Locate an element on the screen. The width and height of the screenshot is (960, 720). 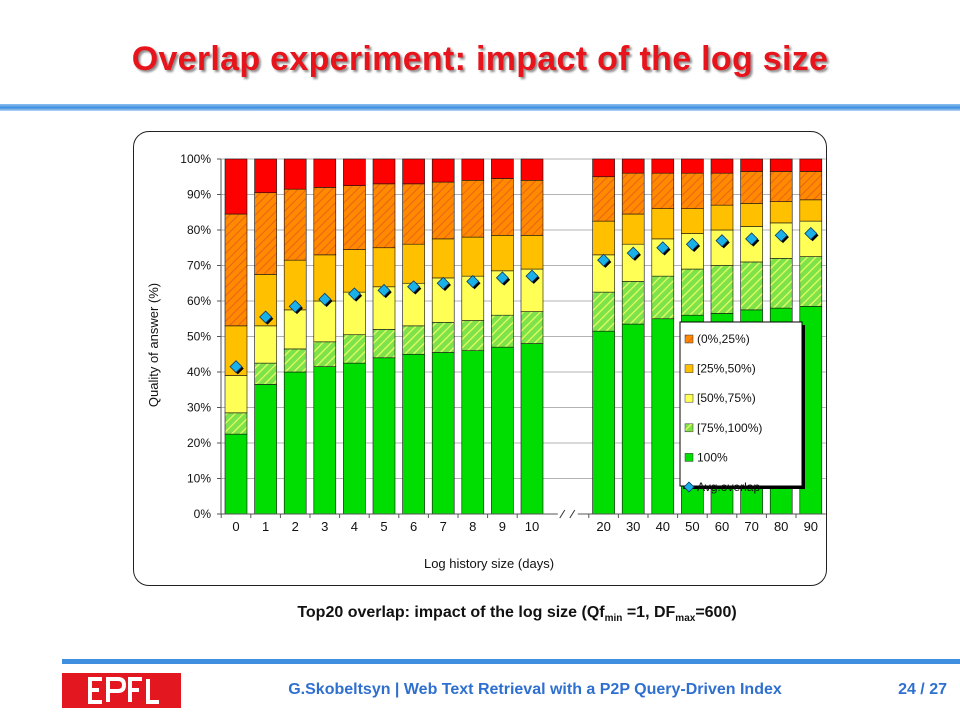
y-tick-label: 10% is located at coordinates (199, 479).